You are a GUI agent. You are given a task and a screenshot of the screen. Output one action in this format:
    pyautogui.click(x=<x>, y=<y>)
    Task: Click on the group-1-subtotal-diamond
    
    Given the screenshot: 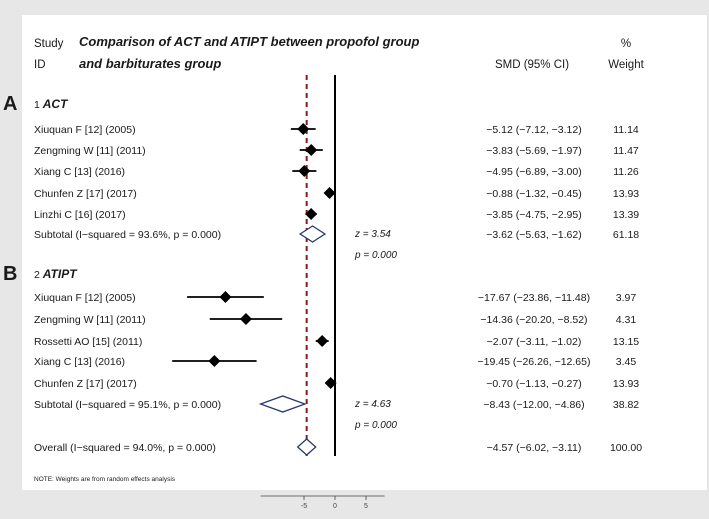 What is the action you would take?
    pyautogui.click(x=312, y=234)
    